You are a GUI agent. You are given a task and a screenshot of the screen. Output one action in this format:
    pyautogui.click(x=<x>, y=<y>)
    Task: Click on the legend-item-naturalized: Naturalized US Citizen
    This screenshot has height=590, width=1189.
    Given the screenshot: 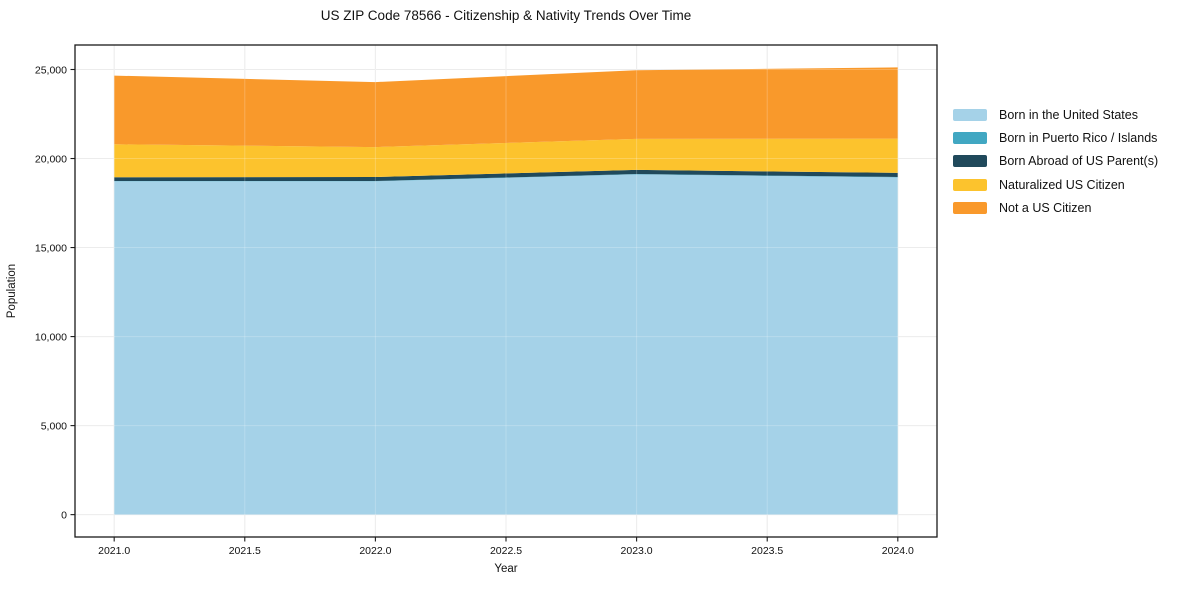 What is the action you would take?
    pyautogui.click(x=1055, y=184)
    